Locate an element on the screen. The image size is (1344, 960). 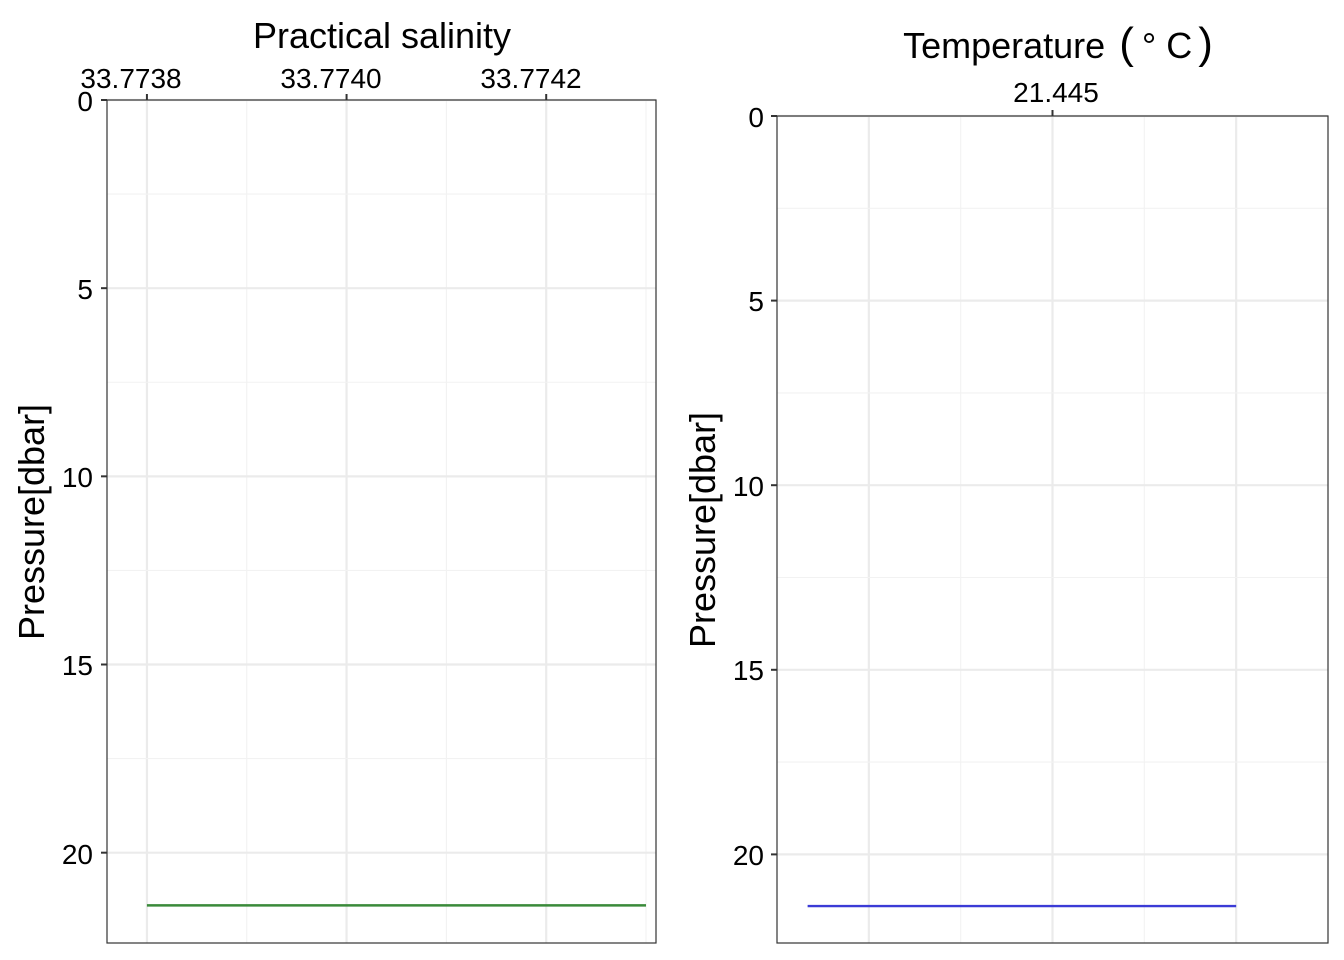
salinity-x-tick-label: 33.7740 is located at coordinates (330, 78).